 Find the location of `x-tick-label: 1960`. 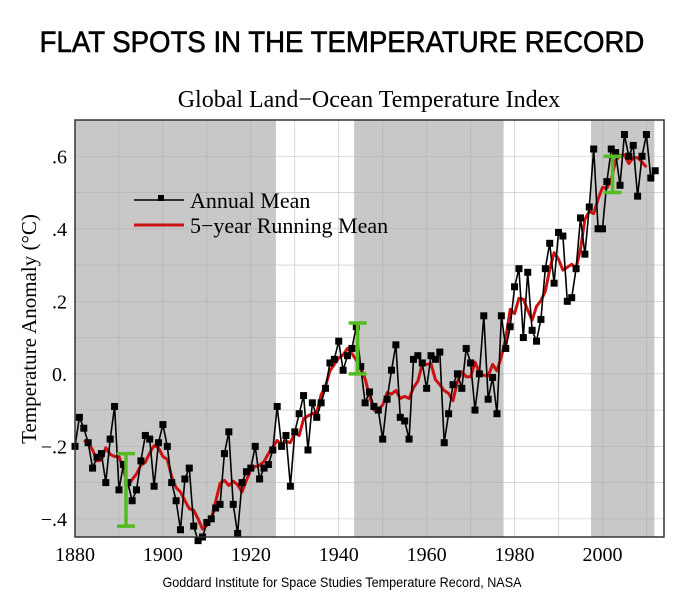

x-tick-label: 1960 is located at coordinates (427, 555).